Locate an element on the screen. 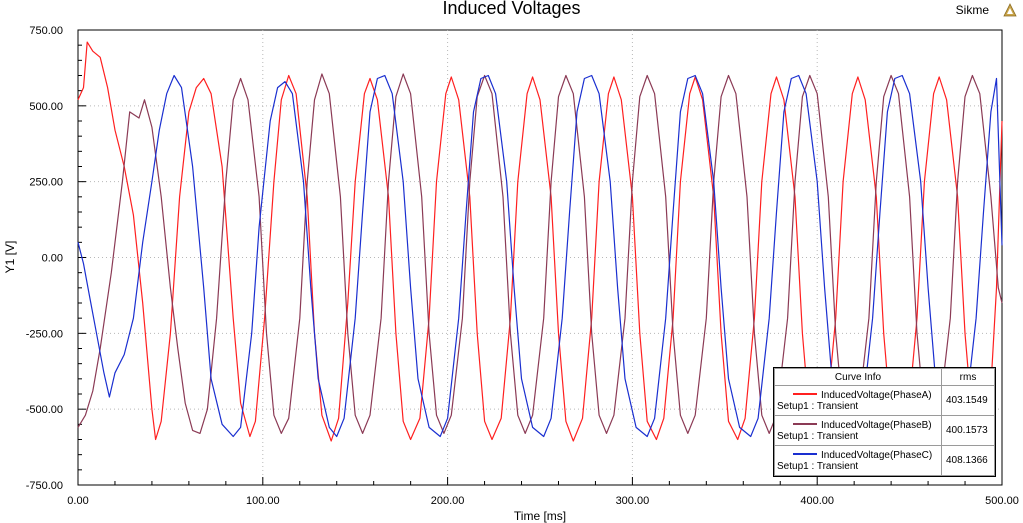 This screenshot has height=523, width=1023. y-tick-label: -250.00 is located at coordinates (44, 334).